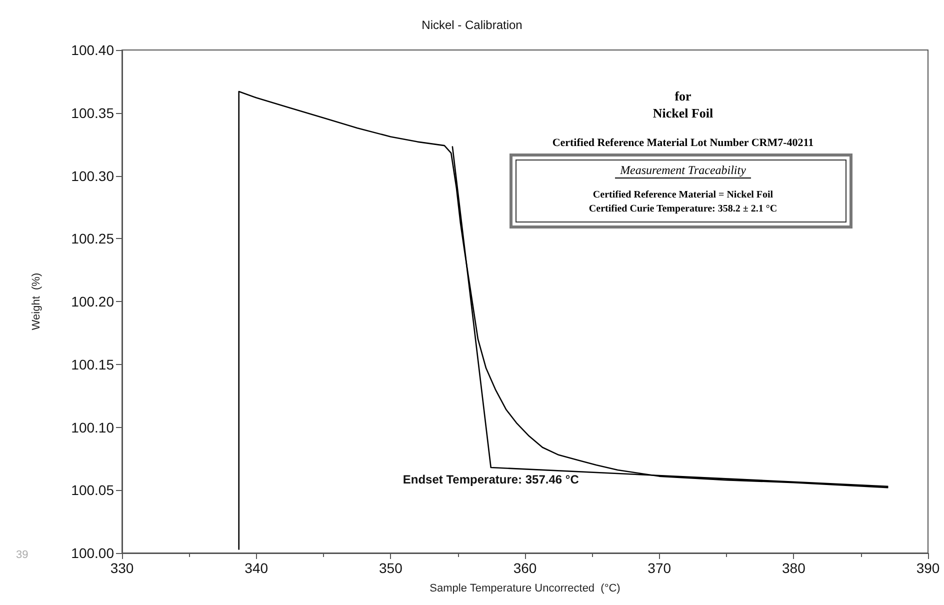  I want to click on y-tick-label: 100.00, so click(92, 553).